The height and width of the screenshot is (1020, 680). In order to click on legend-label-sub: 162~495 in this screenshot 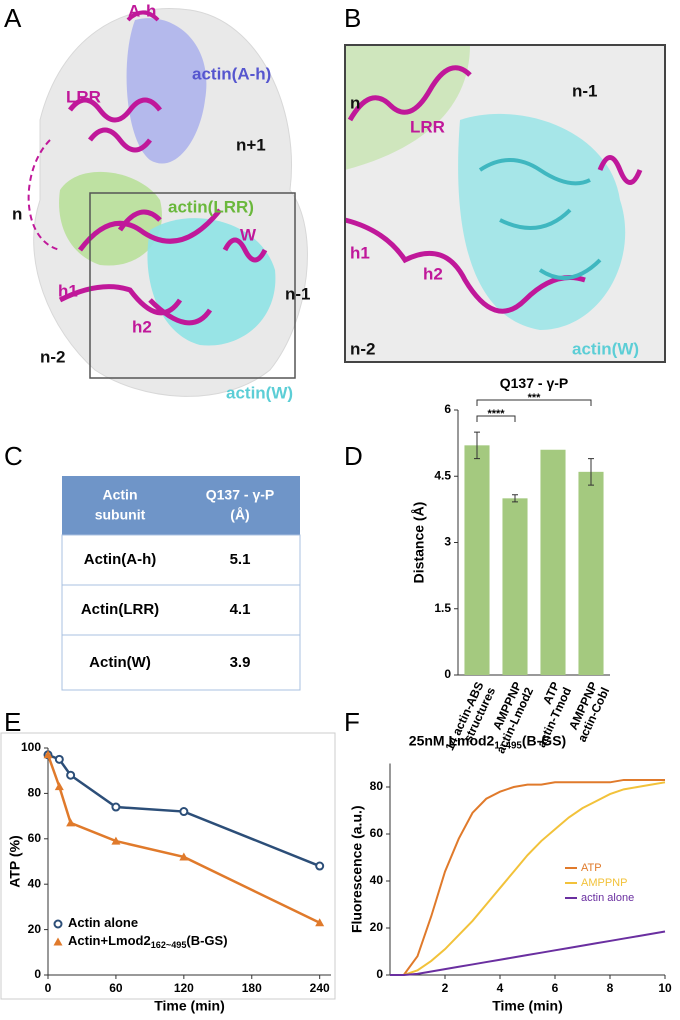, I will do `click(169, 945)`.